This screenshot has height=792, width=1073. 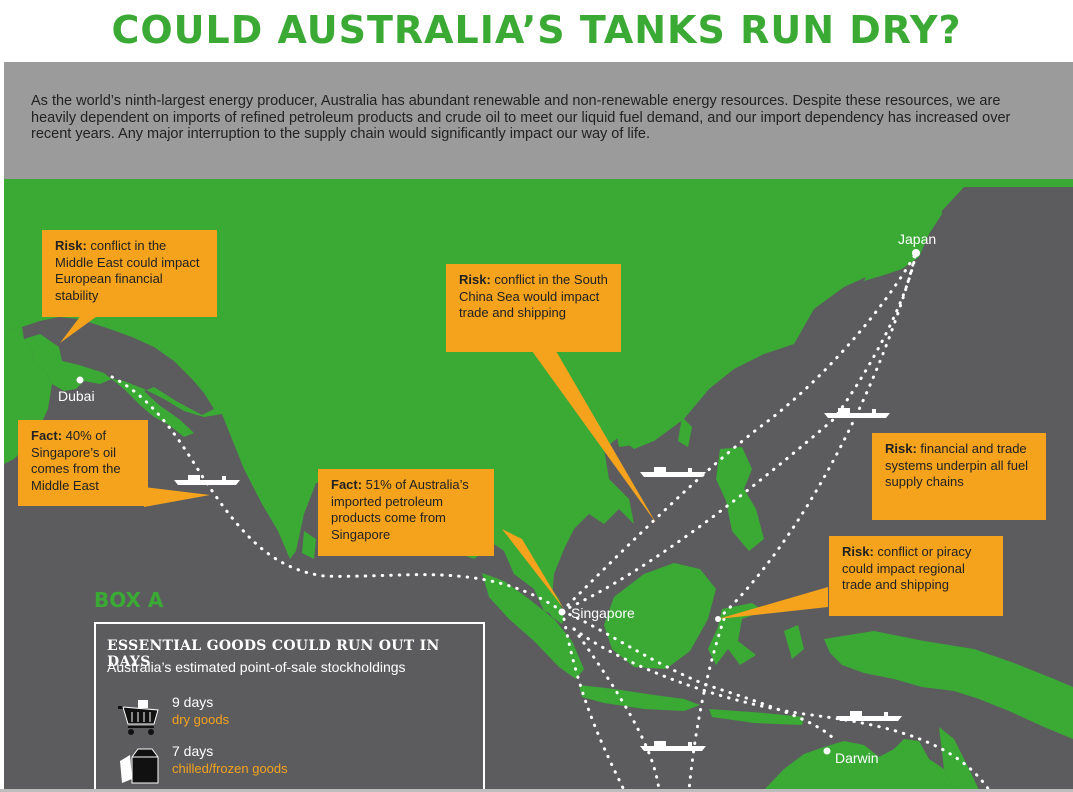 What do you see at coordinates (756, 717) in the screenshot?
I see `lesser-sunda-landmass` at bounding box center [756, 717].